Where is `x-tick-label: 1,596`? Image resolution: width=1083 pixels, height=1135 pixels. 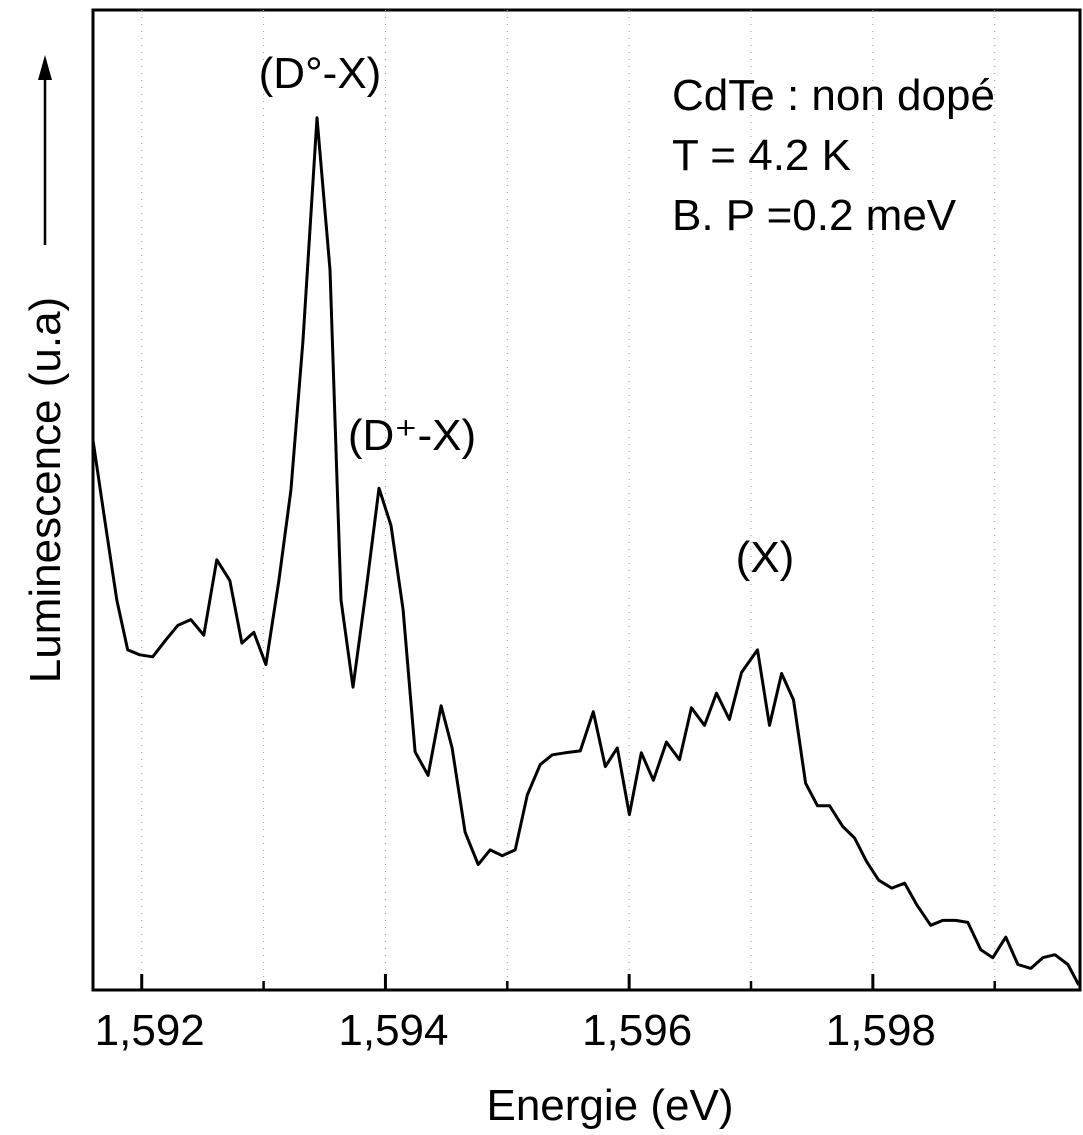
x-tick-label: 1,596 is located at coordinates (637, 1030).